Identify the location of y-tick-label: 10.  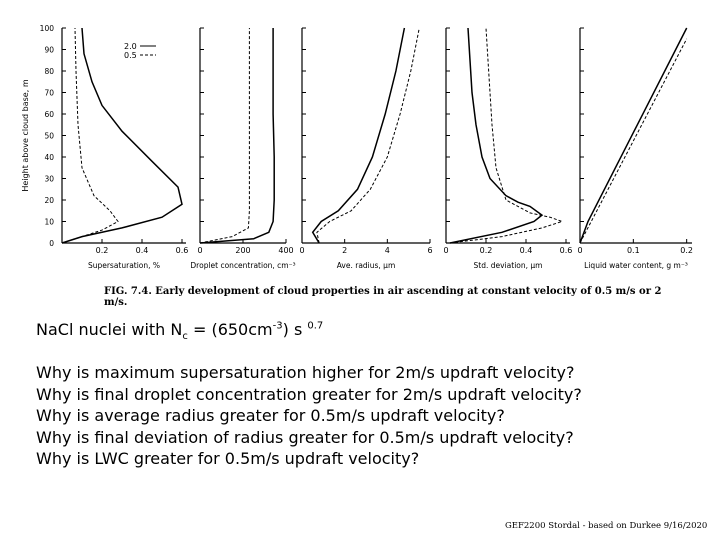
(49, 222).